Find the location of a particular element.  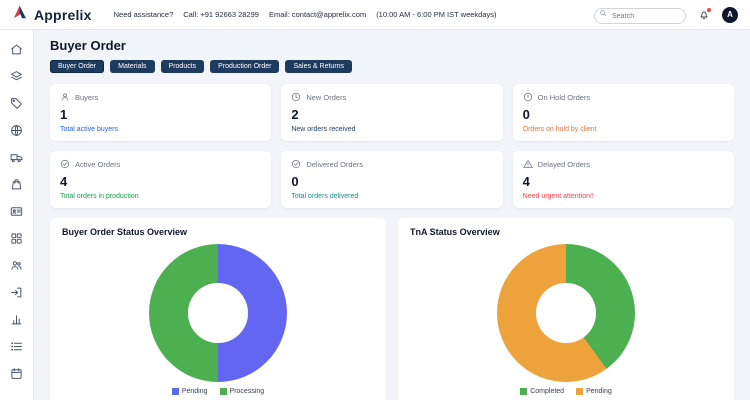

clock-icon is located at coordinates (296, 97).